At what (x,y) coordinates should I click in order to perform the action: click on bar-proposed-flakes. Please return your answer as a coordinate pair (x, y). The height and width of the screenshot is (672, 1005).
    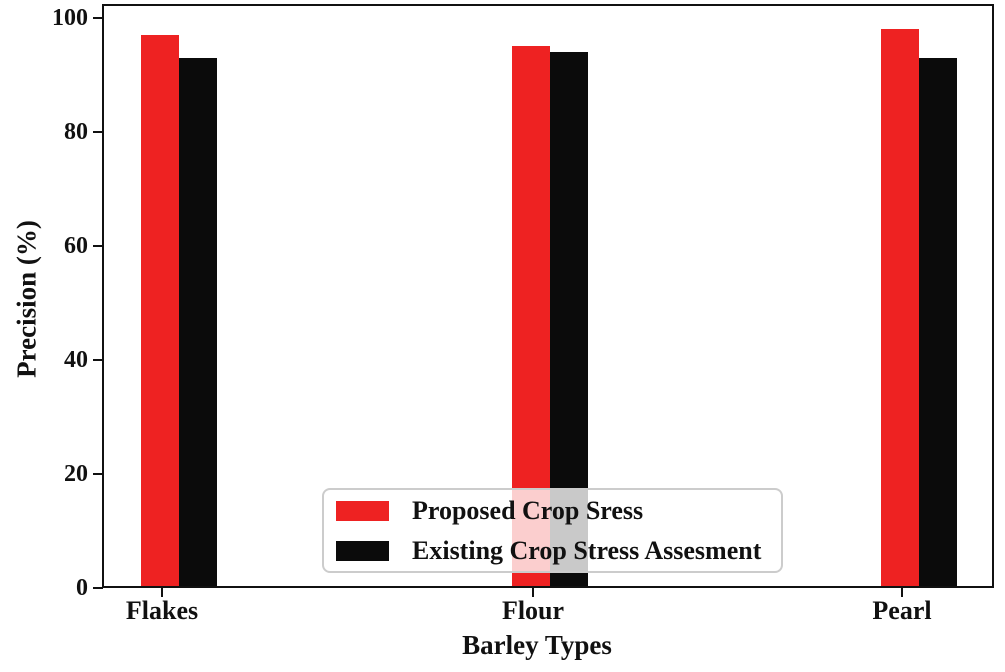
    Looking at the image, I should click on (160, 311).